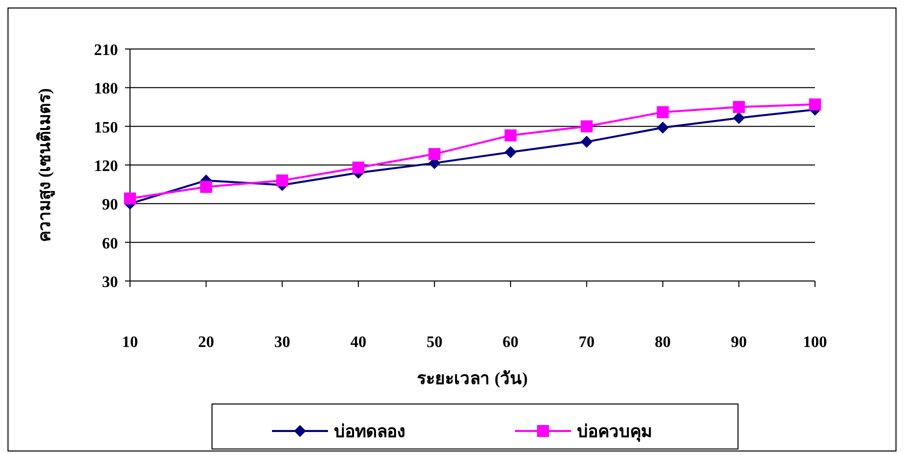 The width and height of the screenshot is (906, 455). Describe the element at coordinates (662, 342) in the screenshot. I see `x-tick-label: 80` at that location.